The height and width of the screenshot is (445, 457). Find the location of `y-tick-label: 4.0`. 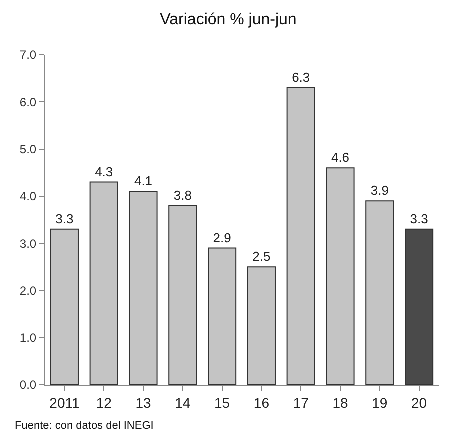

y-tick-label: 4.0 is located at coordinates (28, 197).